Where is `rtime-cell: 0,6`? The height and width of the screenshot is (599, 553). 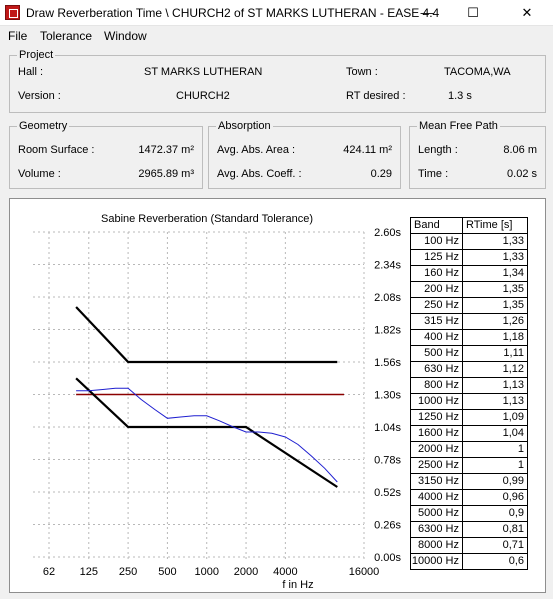
rtime-cell: 0,6 is located at coordinates (516, 561).